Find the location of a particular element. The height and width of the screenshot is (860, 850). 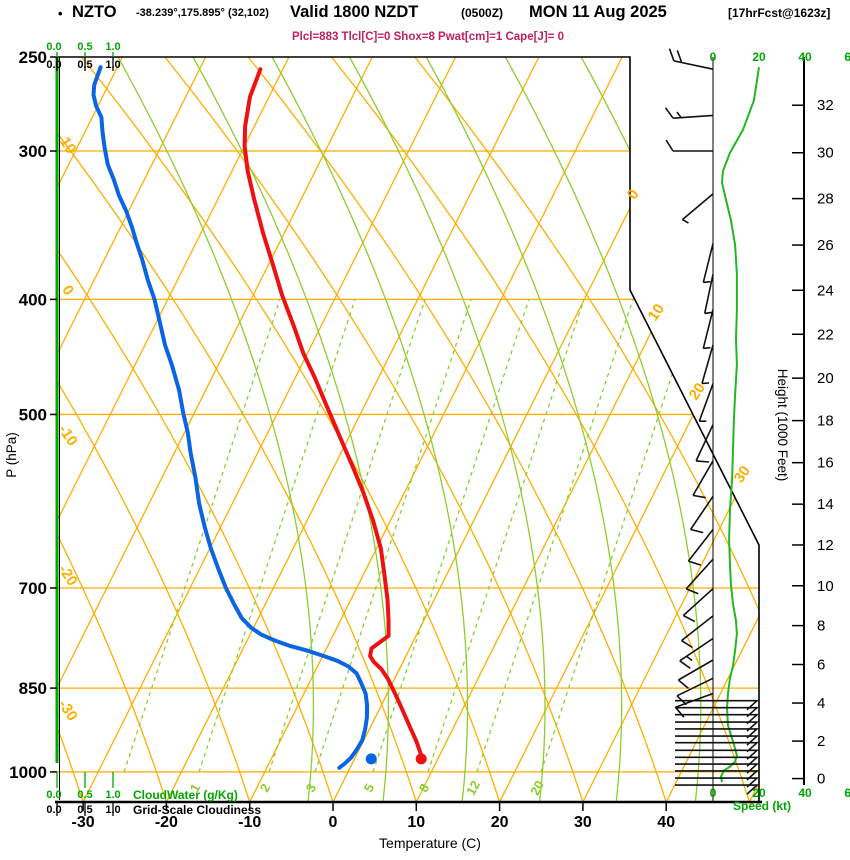

pressure-tick-label: 700 is located at coordinates (33, 588).